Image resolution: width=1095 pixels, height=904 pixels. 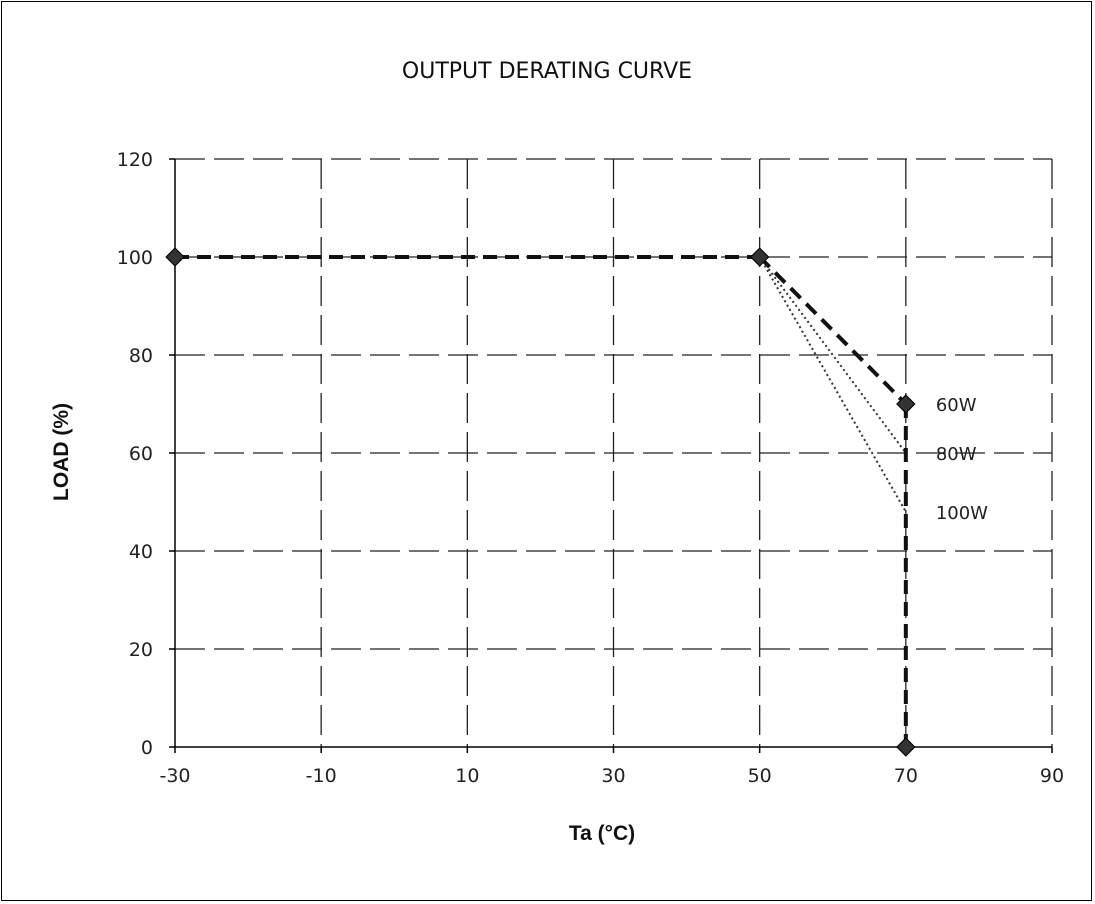 I want to click on x-tick-label-30: 30, so click(x=613, y=776).